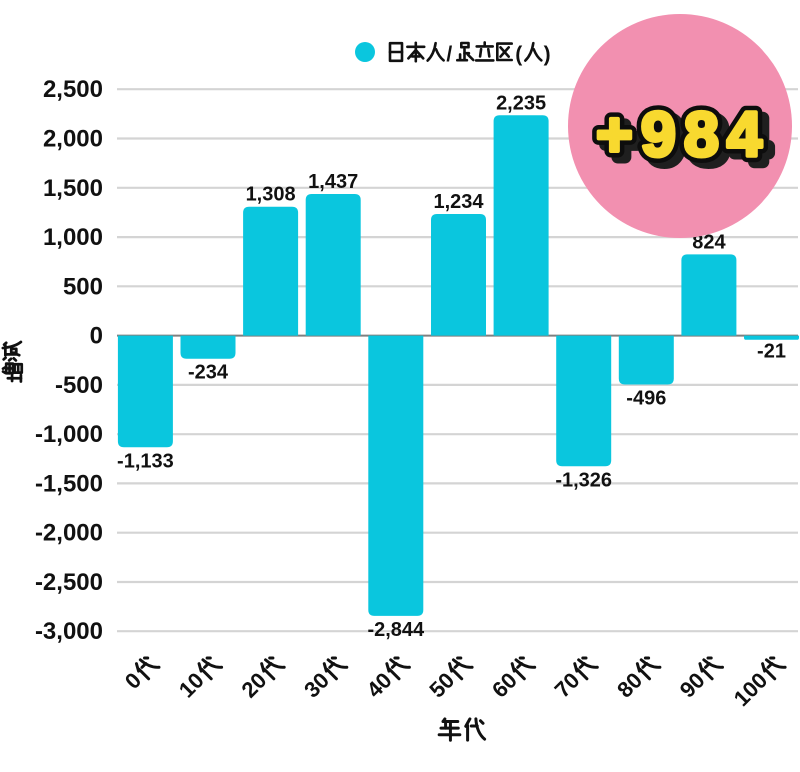  What do you see at coordinates (458, 202) in the screenshot?
I see `svg-text: 1,234` at bounding box center [458, 202].